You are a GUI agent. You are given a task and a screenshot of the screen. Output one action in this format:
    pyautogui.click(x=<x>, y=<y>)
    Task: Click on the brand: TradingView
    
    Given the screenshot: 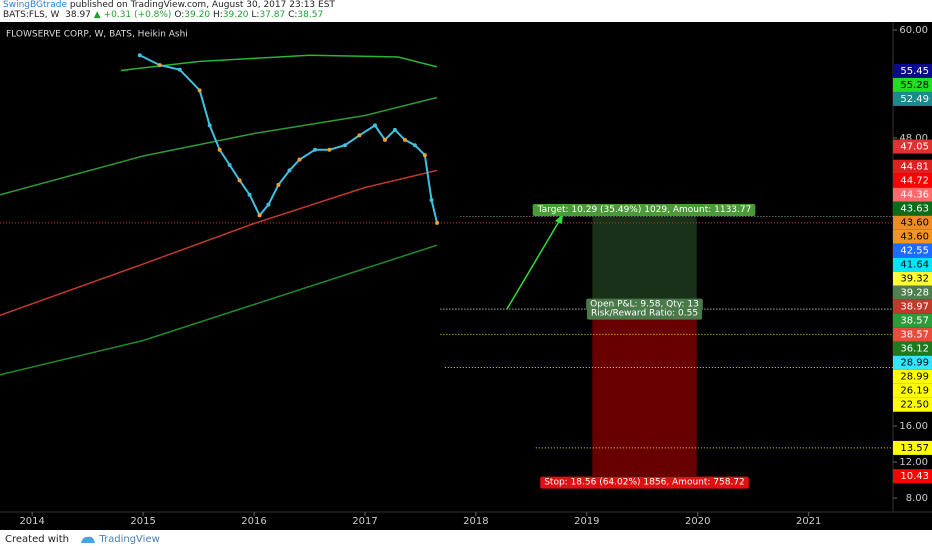 What is the action you would take?
    pyautogui.click(x=129, y=539)
    